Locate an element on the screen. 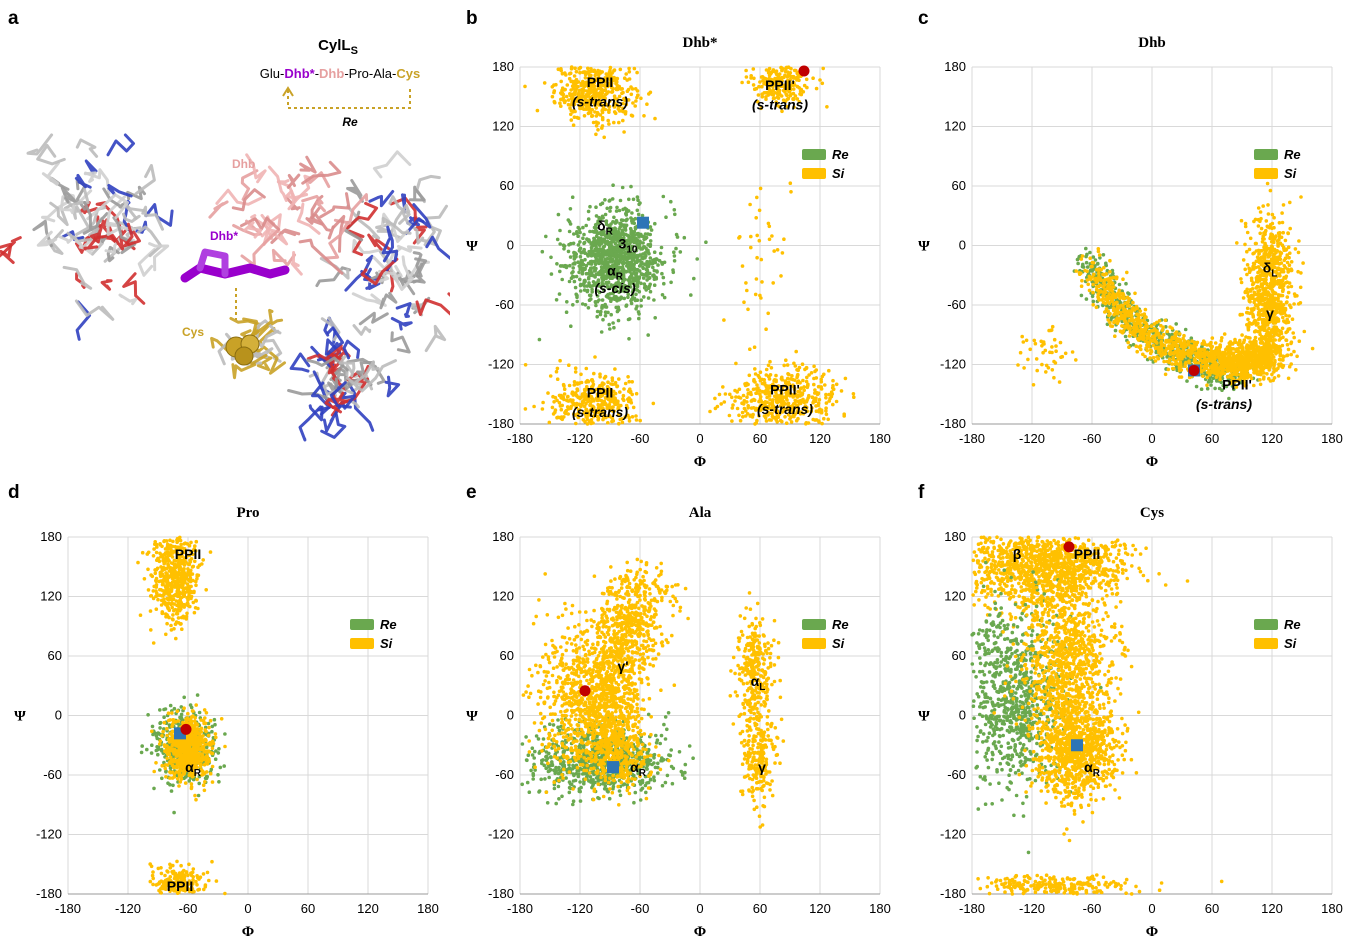 The height and width of the screenshot is (941, 1352). region-label: αR is located at coordinates (615, 272).